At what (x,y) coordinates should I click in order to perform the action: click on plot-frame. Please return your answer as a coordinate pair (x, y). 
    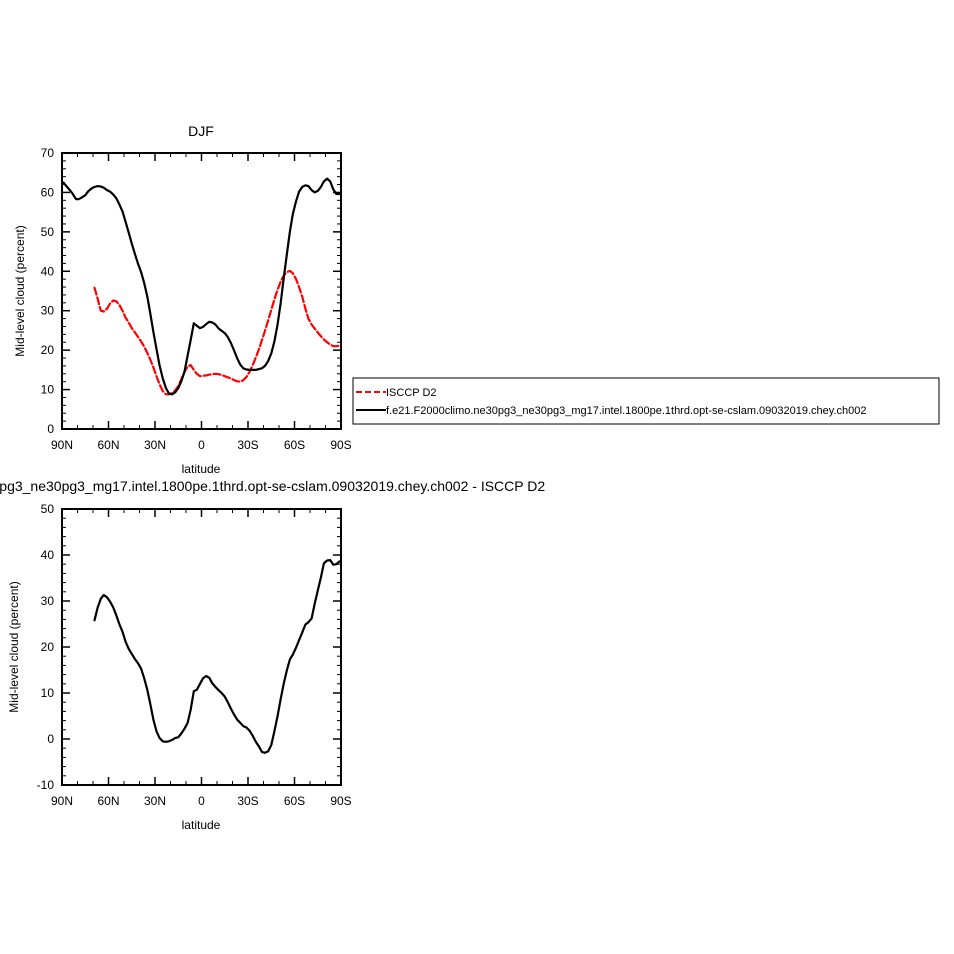
    Looking at the image, I should click on (201, 647).